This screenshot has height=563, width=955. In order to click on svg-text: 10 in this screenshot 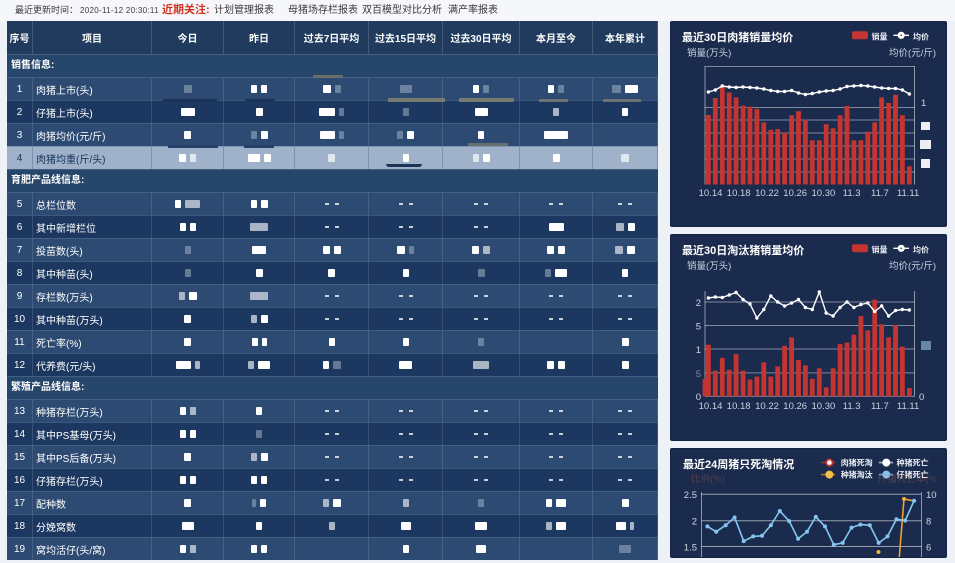, I will do `click(931, 495)`.